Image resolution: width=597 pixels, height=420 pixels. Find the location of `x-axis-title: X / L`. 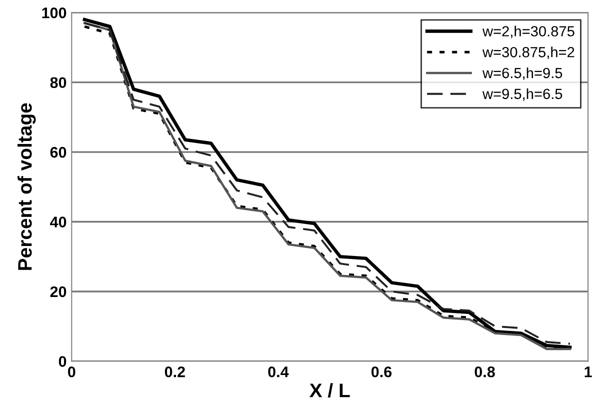

x-axis-title: X / L is located at coordinates (329, 390).